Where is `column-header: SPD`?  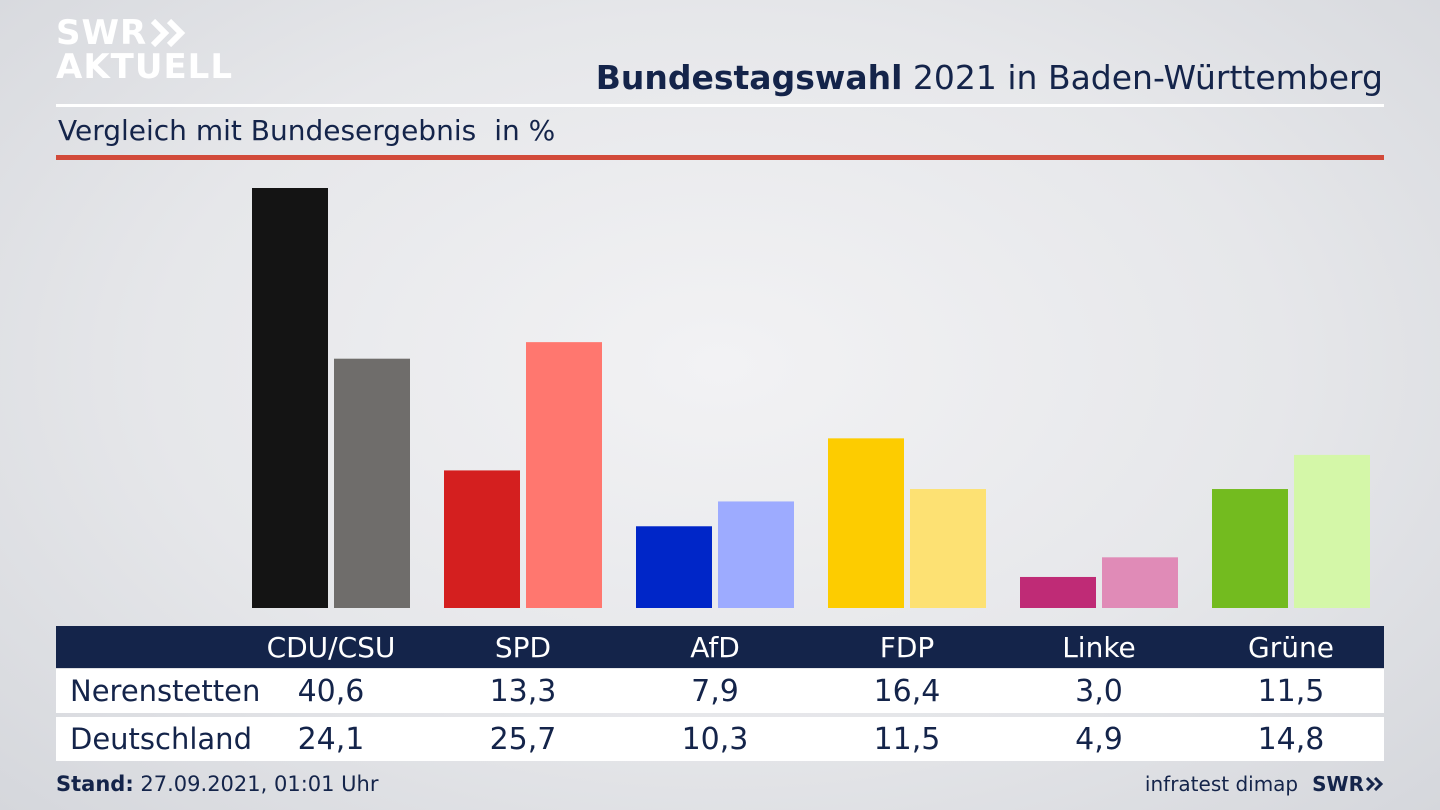 column-header: SPD is located at coordinates (523, 647).